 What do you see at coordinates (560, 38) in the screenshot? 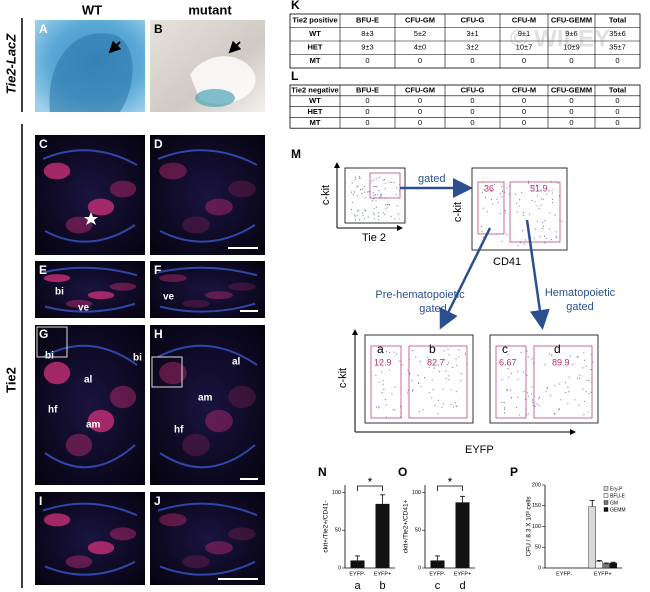
I see `watermark: © WILEY` at bounding box center [560, 38].